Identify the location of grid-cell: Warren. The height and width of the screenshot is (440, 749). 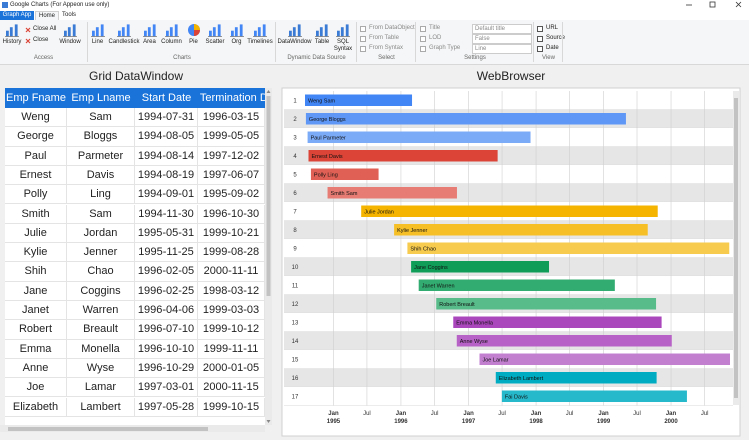
(101, 311).